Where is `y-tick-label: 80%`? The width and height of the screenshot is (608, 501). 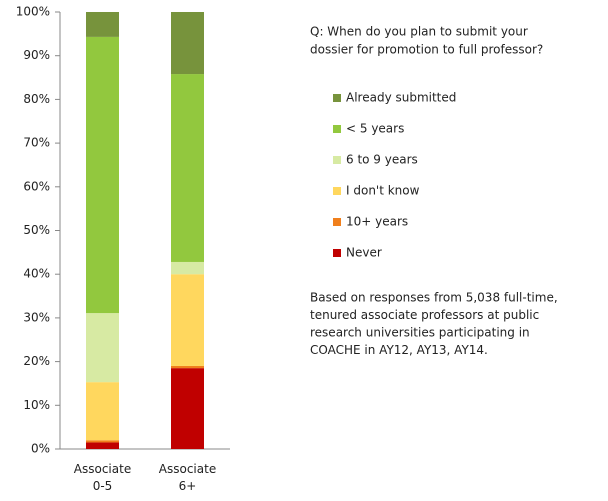 y-tick-label: 80% is located at coordinates (36, 99).